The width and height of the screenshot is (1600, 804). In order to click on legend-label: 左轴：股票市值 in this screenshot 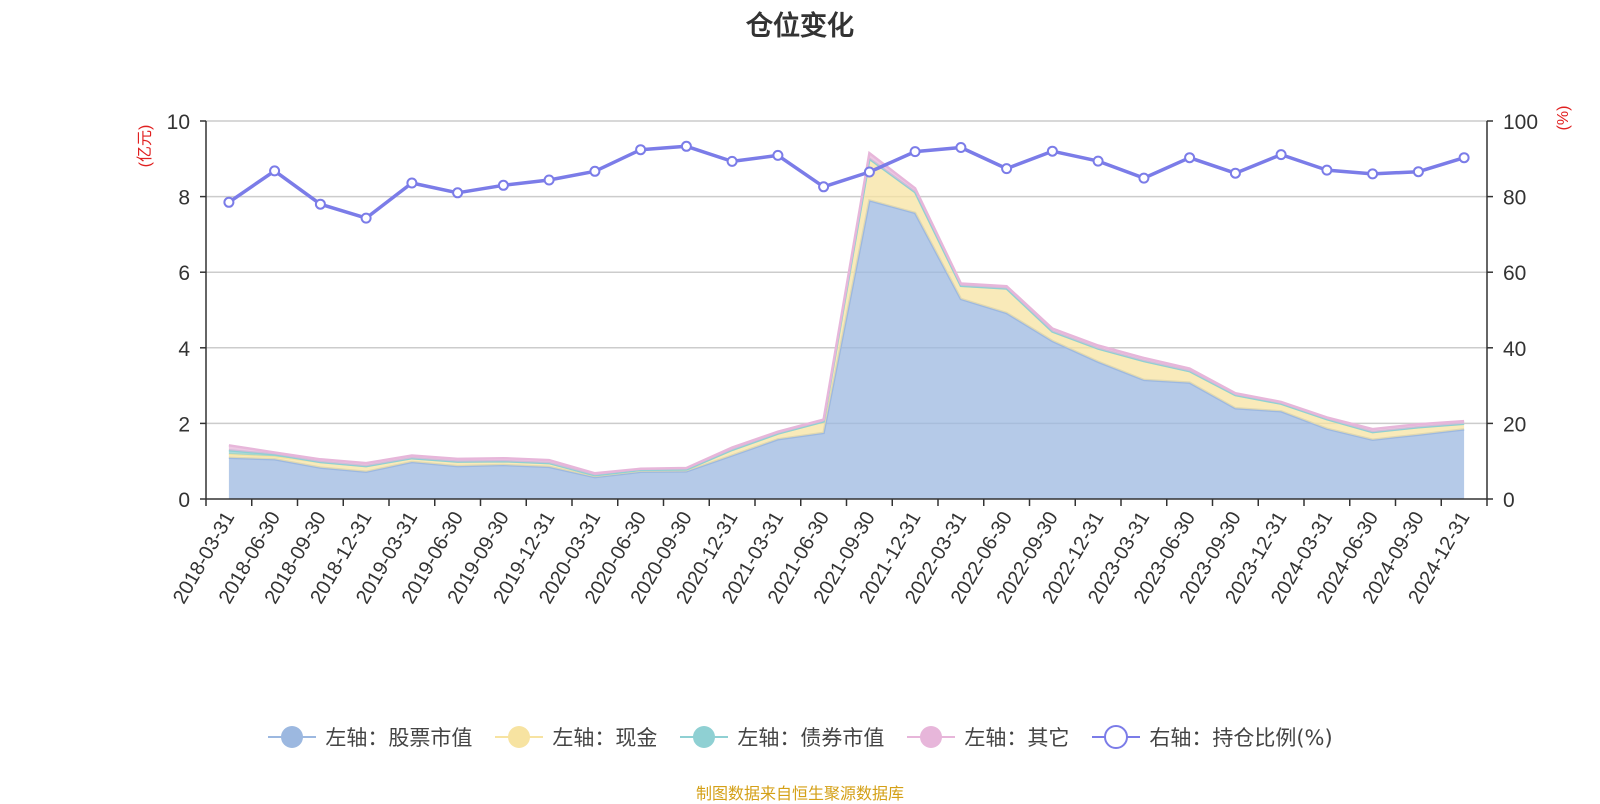, I will do `click(399, 738)`.